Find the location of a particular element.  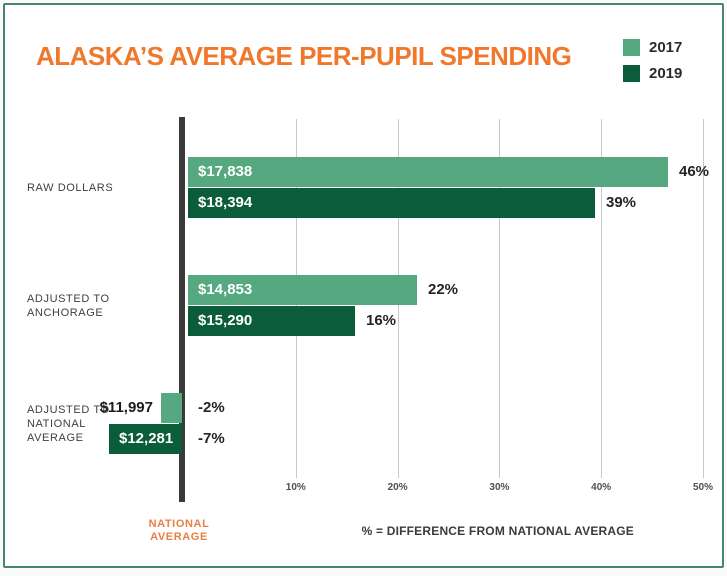

pct-label-2019-raw-dollars: 39% is located at coordinates (621, 202).